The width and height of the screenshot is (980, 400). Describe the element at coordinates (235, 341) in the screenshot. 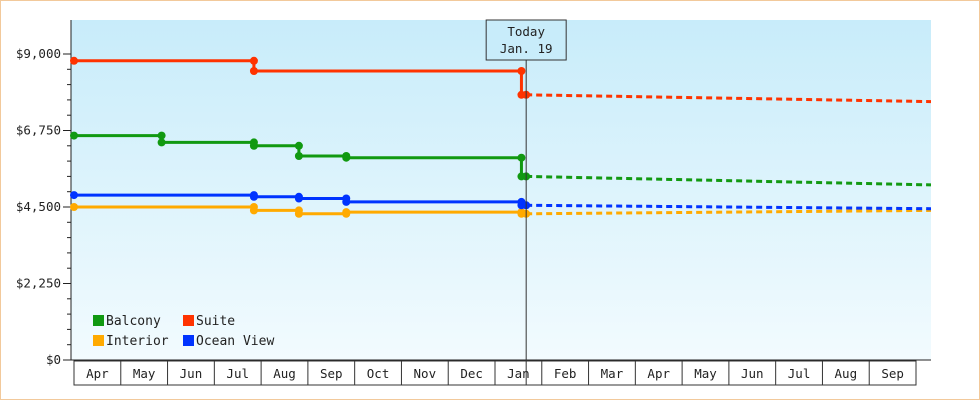

I see `legend-label-ocean-view: Ocean View` at that location.